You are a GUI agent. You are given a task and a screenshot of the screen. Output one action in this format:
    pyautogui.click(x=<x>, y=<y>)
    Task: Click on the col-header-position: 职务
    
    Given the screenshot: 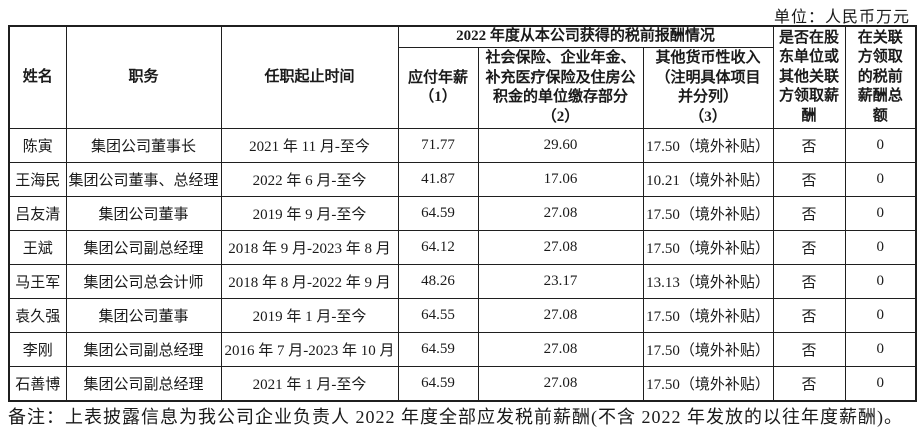 What is the action you would take?
    pyautogui.click(x=143, y=77)
    